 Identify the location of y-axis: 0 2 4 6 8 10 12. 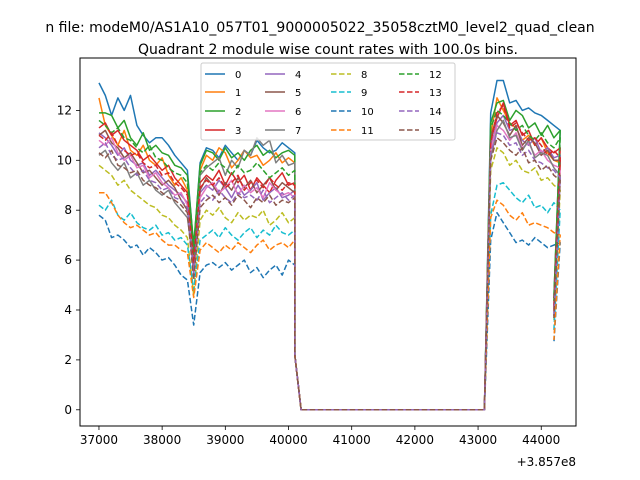
(68, 260).